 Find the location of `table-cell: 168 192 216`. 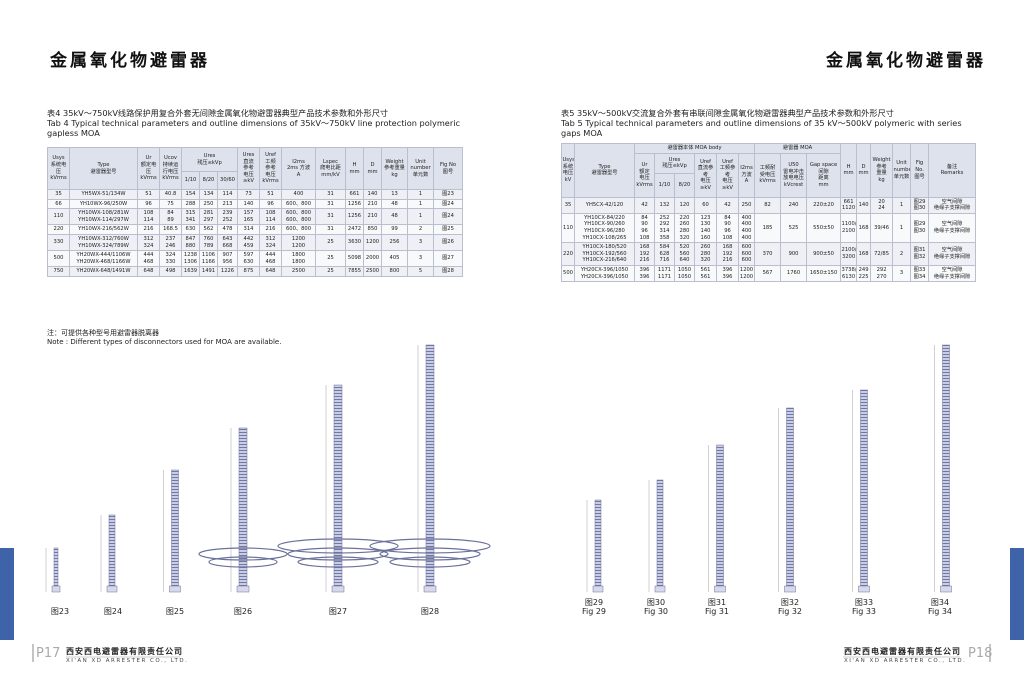

table-cell: 168 192 216 is located at coordinates (727, 254).